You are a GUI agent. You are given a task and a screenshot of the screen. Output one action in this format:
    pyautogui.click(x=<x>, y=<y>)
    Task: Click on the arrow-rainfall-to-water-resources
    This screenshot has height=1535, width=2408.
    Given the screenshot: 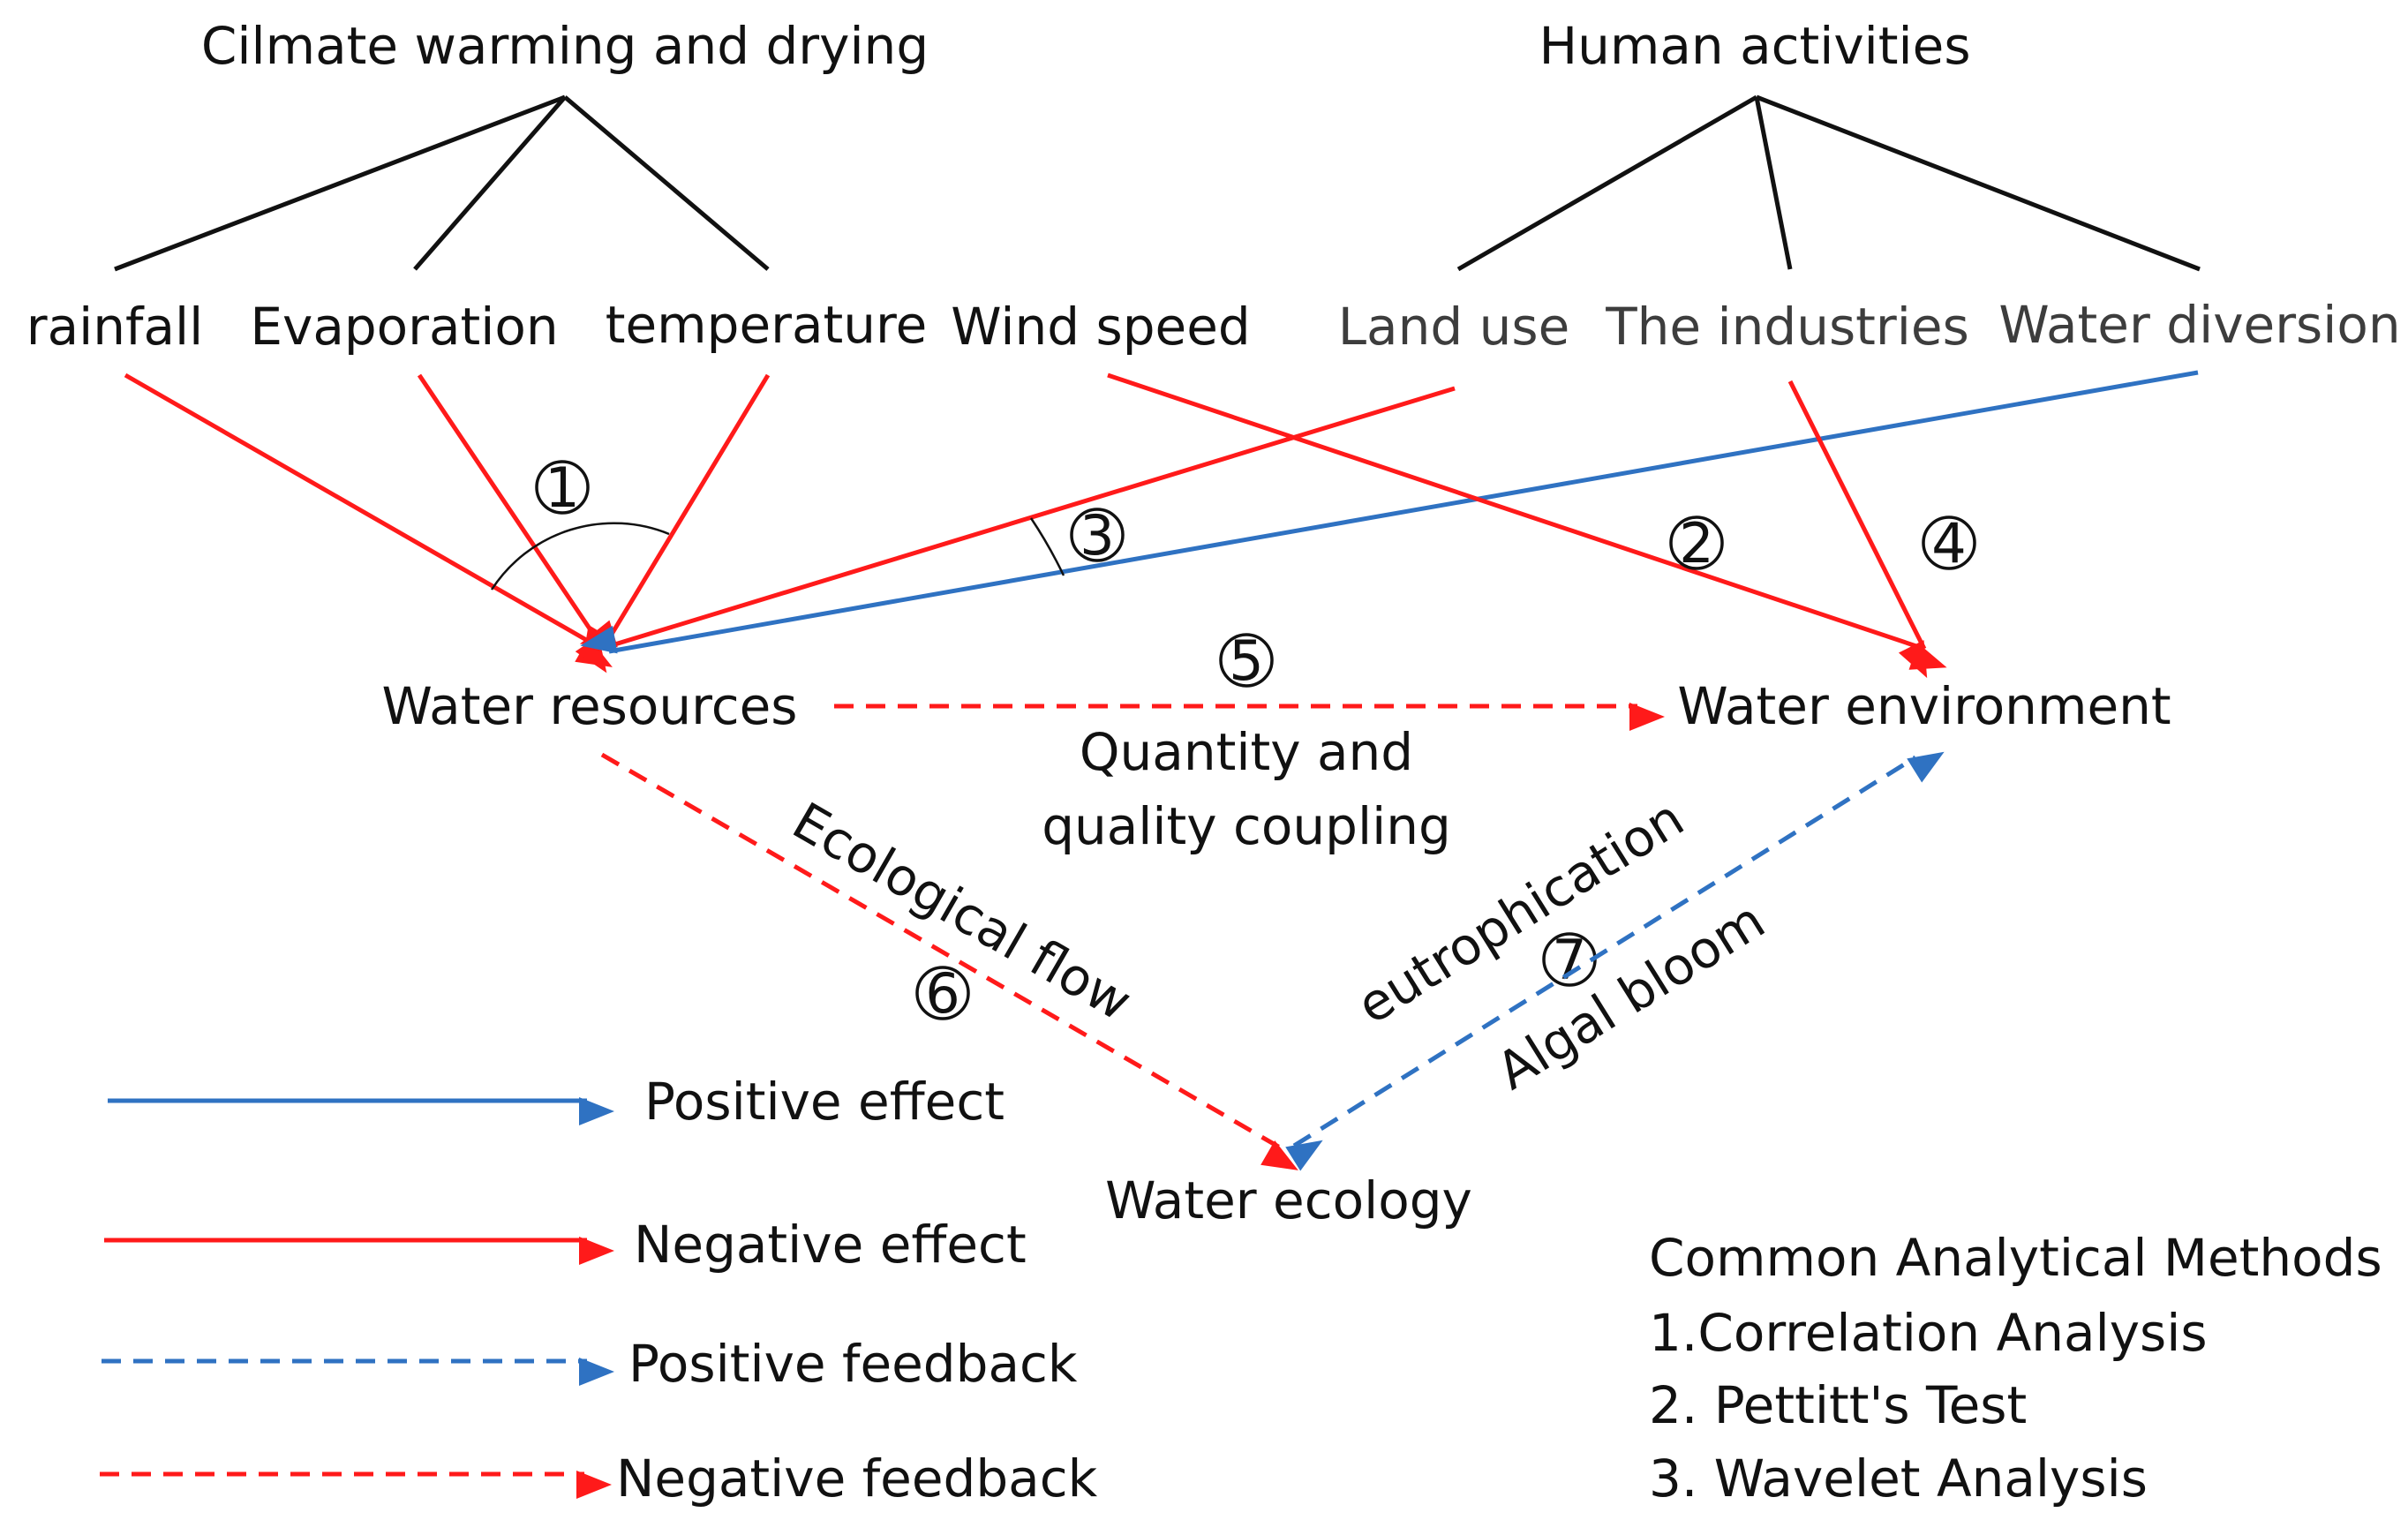 What is the action you would take?
    pyautogui.click(x=368, y=519)
    